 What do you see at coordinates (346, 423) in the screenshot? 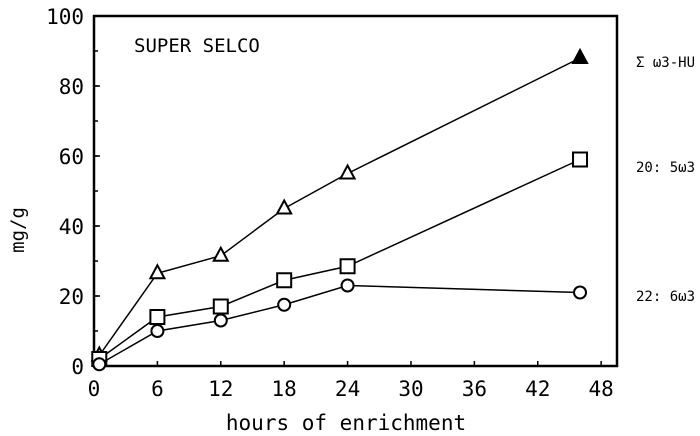
I see `x-axis-label: hours of enrichment` at bounding box center [346, 423].